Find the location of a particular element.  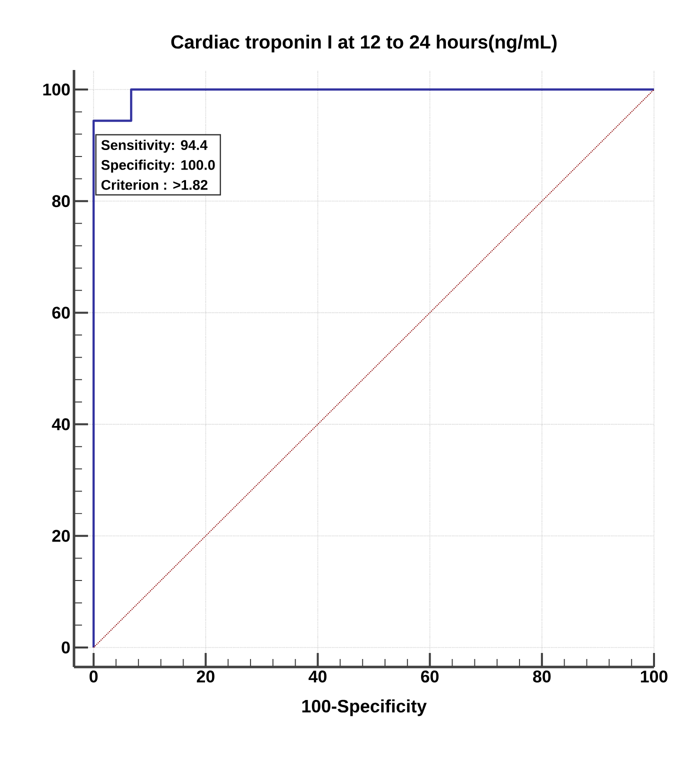

x-axis-title: 100-Specificity is located at coordinates (364, 707).